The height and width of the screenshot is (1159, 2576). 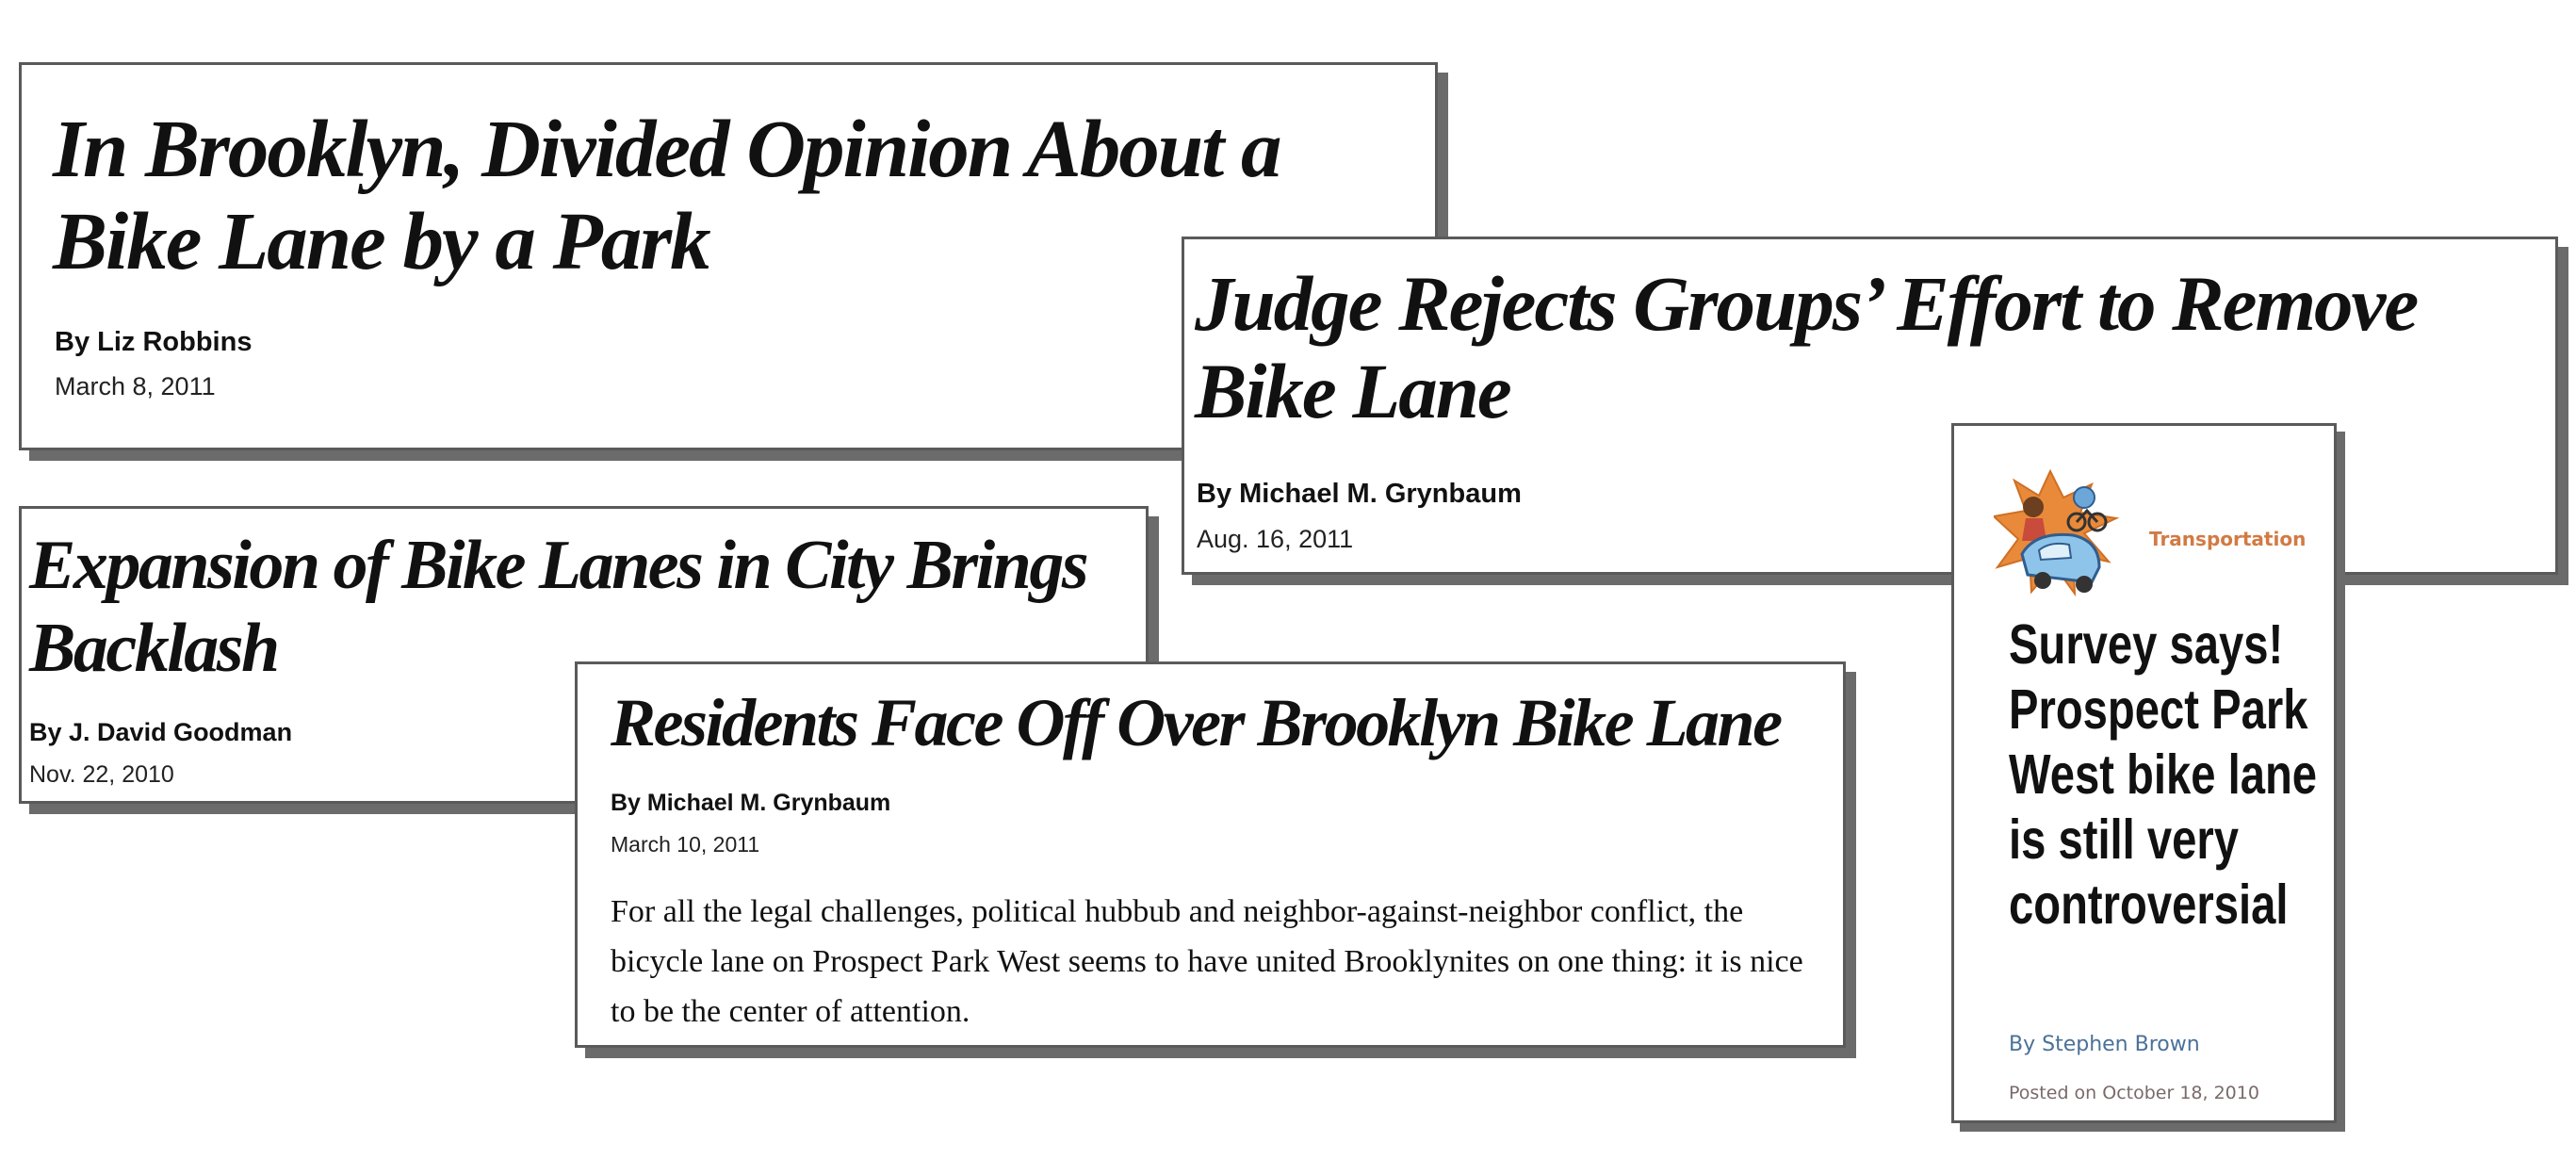 I want to click on cyclists-and-car-collision-illustration, so click(x=2058, y=532).